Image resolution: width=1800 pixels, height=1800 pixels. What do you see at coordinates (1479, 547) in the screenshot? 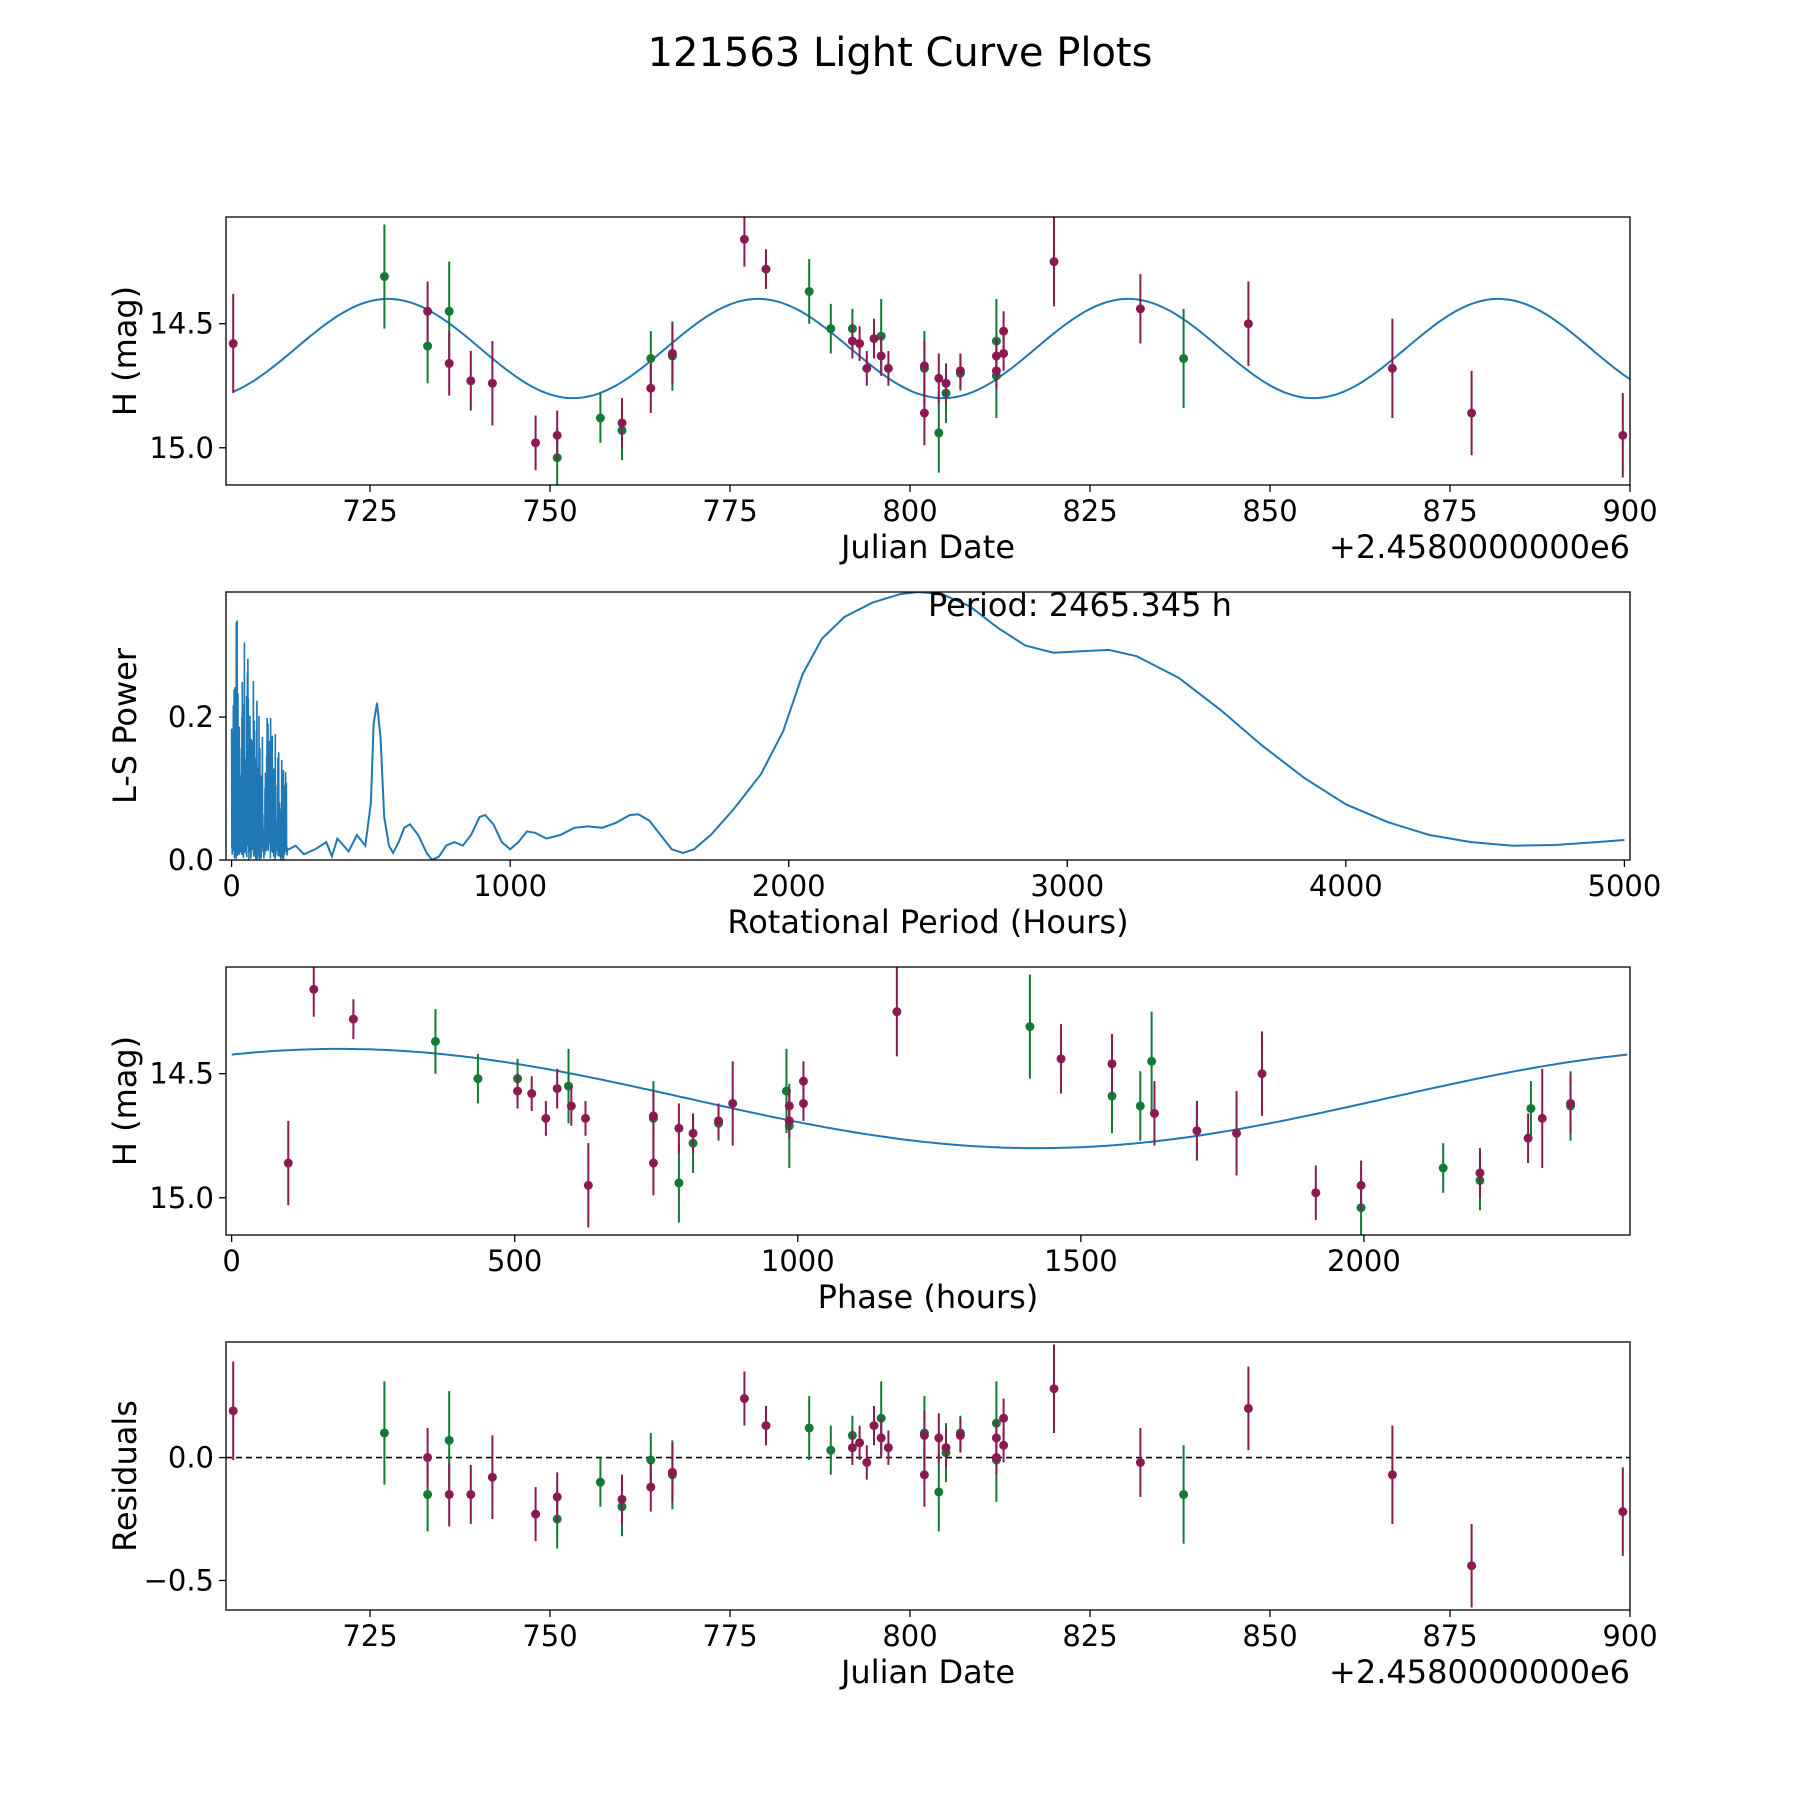
I see `x-axis-offset-label: +2.4580000000e6` at bounding box center [1479, 547].